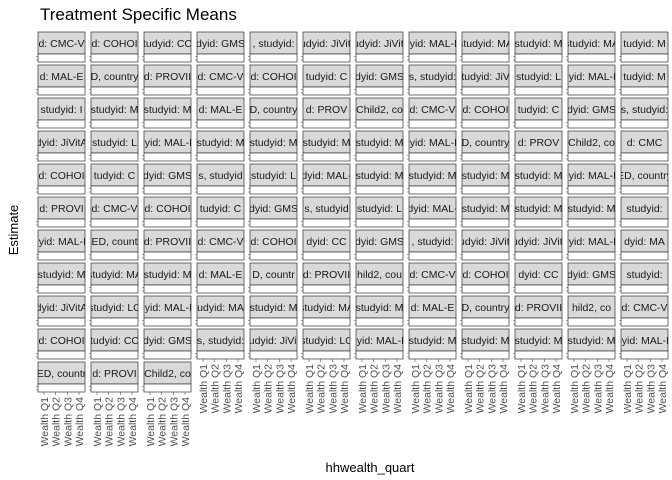  Describe the element at coordinates (485, 77) in the screenshot. I see `facet-strip-label: studyid: JiVit` at that location.